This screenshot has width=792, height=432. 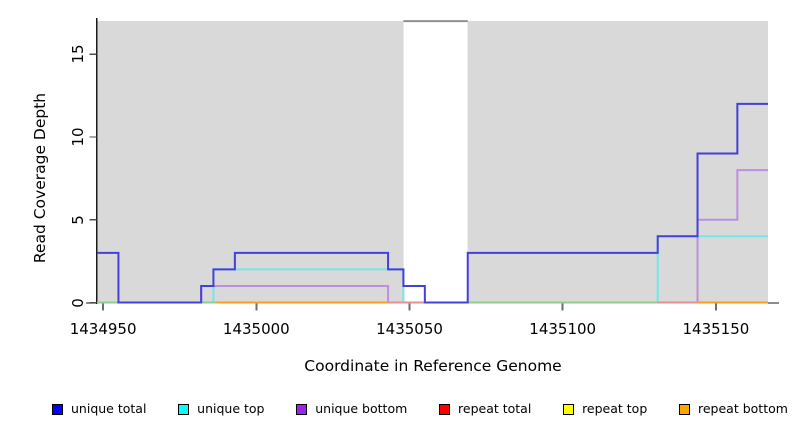 What do you see at coordinates (361, 408) in the screenshot?
I see `legend-label: unique bottom` at bounding box center [361, 408].